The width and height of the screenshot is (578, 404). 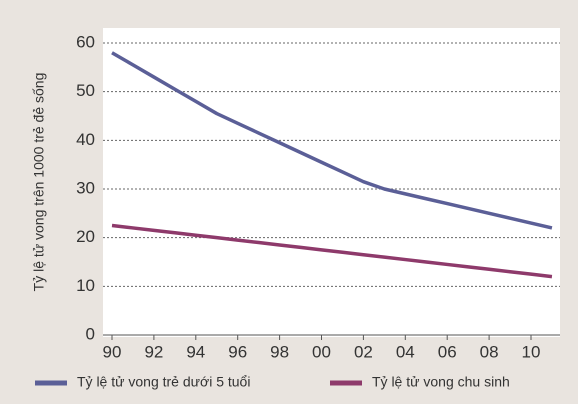 What do you see at coordinates (405, 351) in the screenshot?
I see `x-tick-label: 04` at bounding box center [405, 351].